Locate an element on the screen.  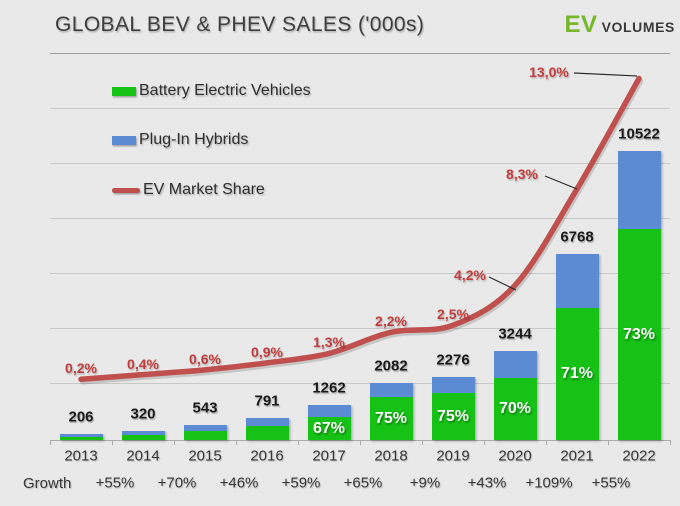
bar-2016 is located at coordinates (267, 429).